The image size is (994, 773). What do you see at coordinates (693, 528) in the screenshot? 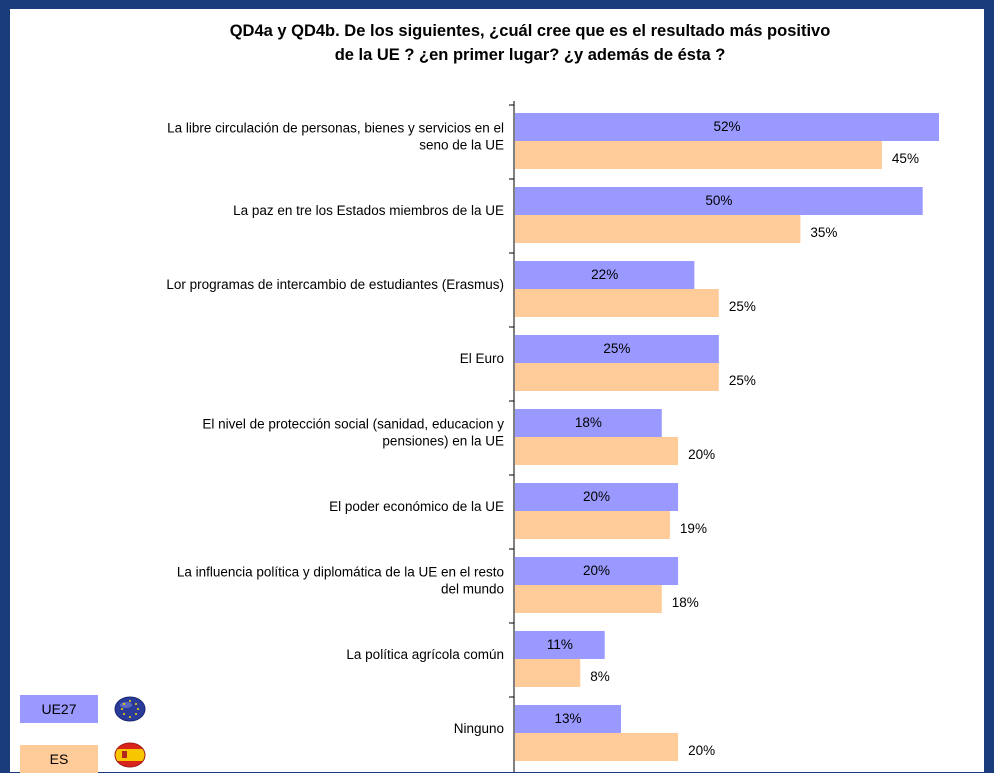
I see `data-label-es: 19%` at bounding box center [693, 528].